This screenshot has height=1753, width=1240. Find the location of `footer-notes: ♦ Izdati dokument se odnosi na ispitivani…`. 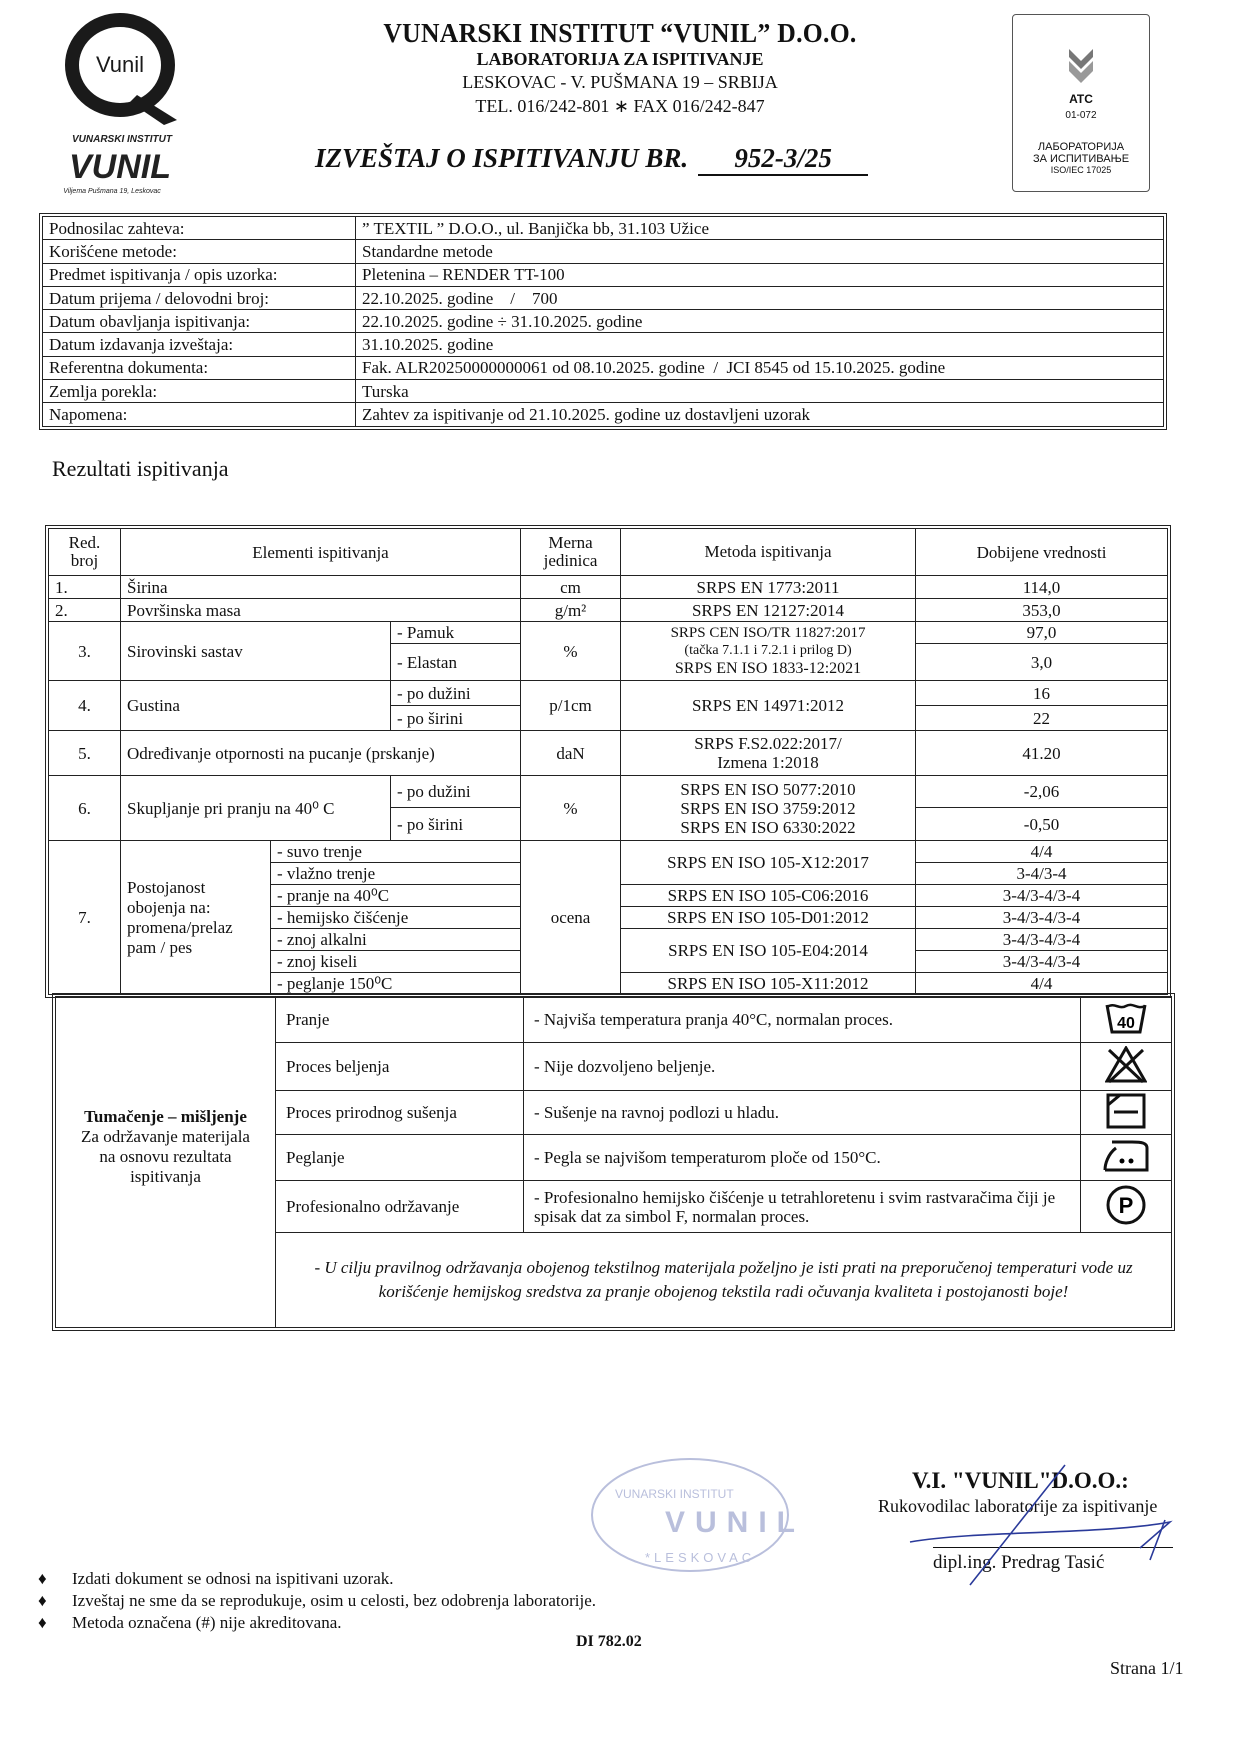

footer-notes: ♦ Izdati dokument se odnosi na ispitivani… is located at coordinates (317, 1601).